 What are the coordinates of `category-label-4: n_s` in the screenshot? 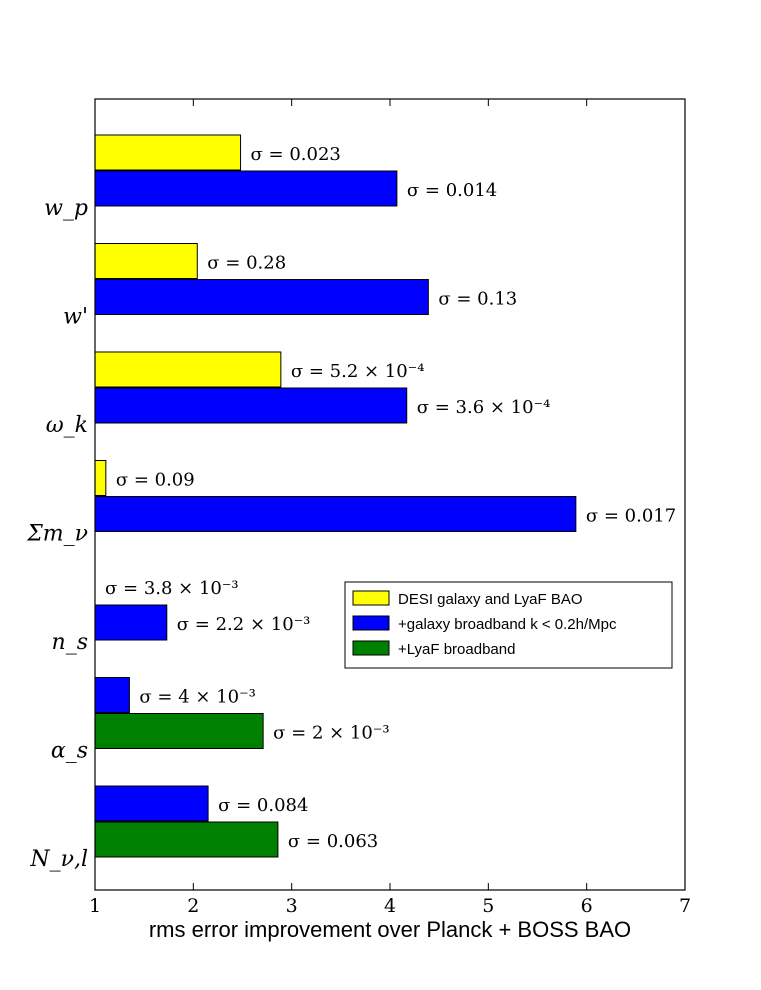 It's located at (70, 642).